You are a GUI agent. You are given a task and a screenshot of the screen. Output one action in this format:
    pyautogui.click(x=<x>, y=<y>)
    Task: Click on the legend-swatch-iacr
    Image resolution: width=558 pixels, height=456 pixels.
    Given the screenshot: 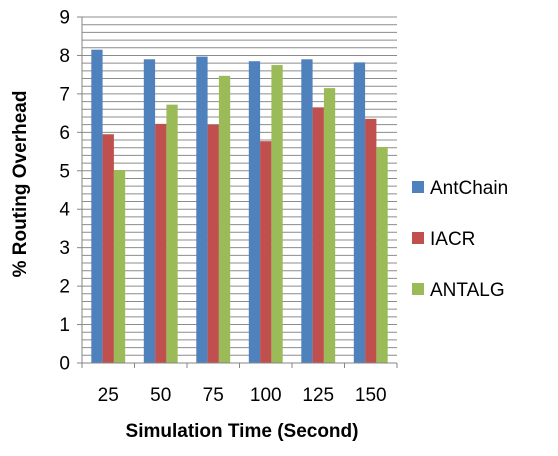 What is the action you would take?
    pyautogui.click(x=418, y=238)
    